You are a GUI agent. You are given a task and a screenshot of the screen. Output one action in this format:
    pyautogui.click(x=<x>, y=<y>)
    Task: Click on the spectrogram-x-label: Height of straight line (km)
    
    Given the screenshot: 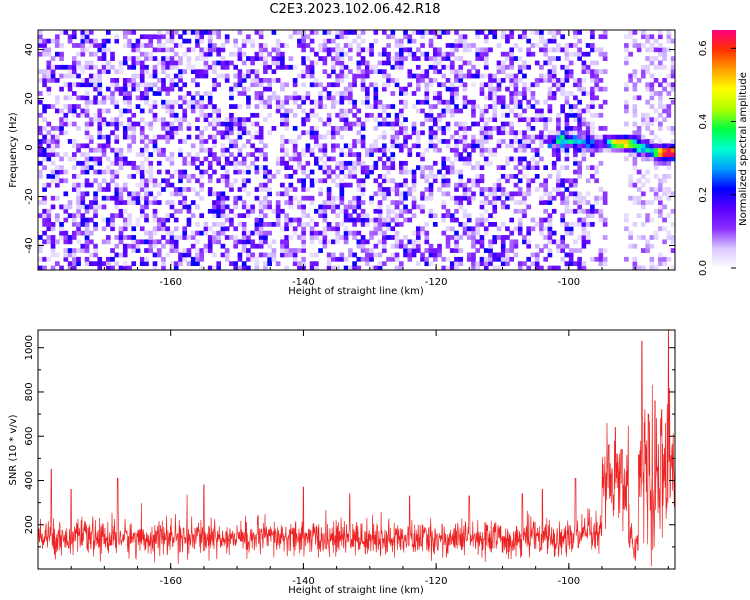 What is the action you would take?
    pyautogui.click(x=356, y=291)
    